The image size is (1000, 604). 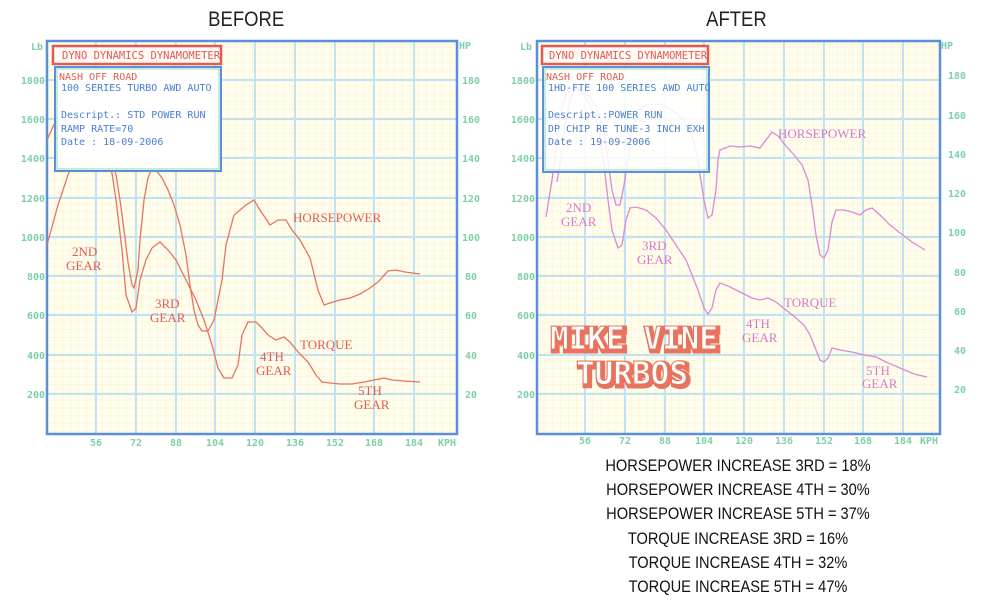 What do you see at coordinates (471, 316) in the screenshot?
I see `before-right-tick: 60` at bounding box center [471, 316].